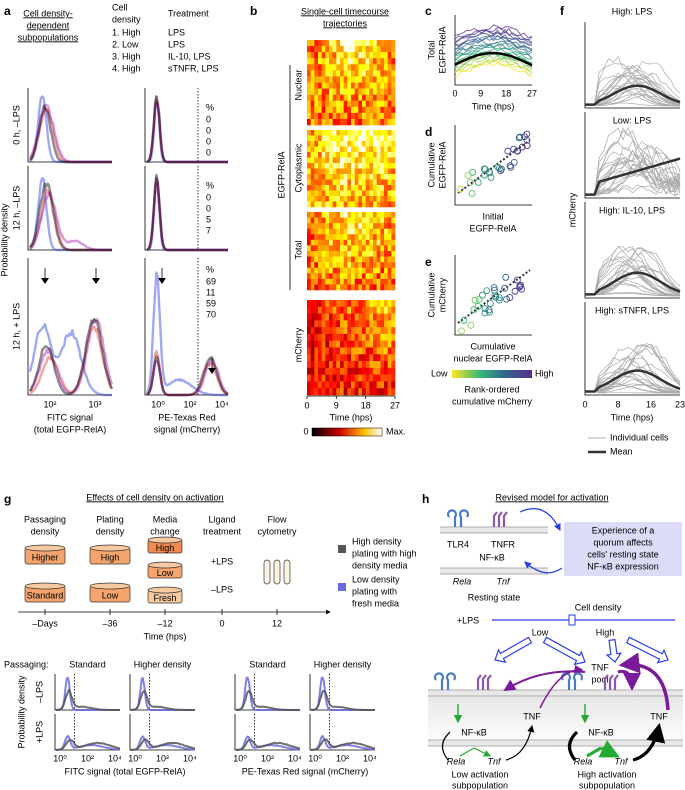 The width and height of the screenshot is (685, 790). What do you see at coordinates (45, 519) in the screenshot?
I see `step-label: Passaging` at bounding box center [45, 519].